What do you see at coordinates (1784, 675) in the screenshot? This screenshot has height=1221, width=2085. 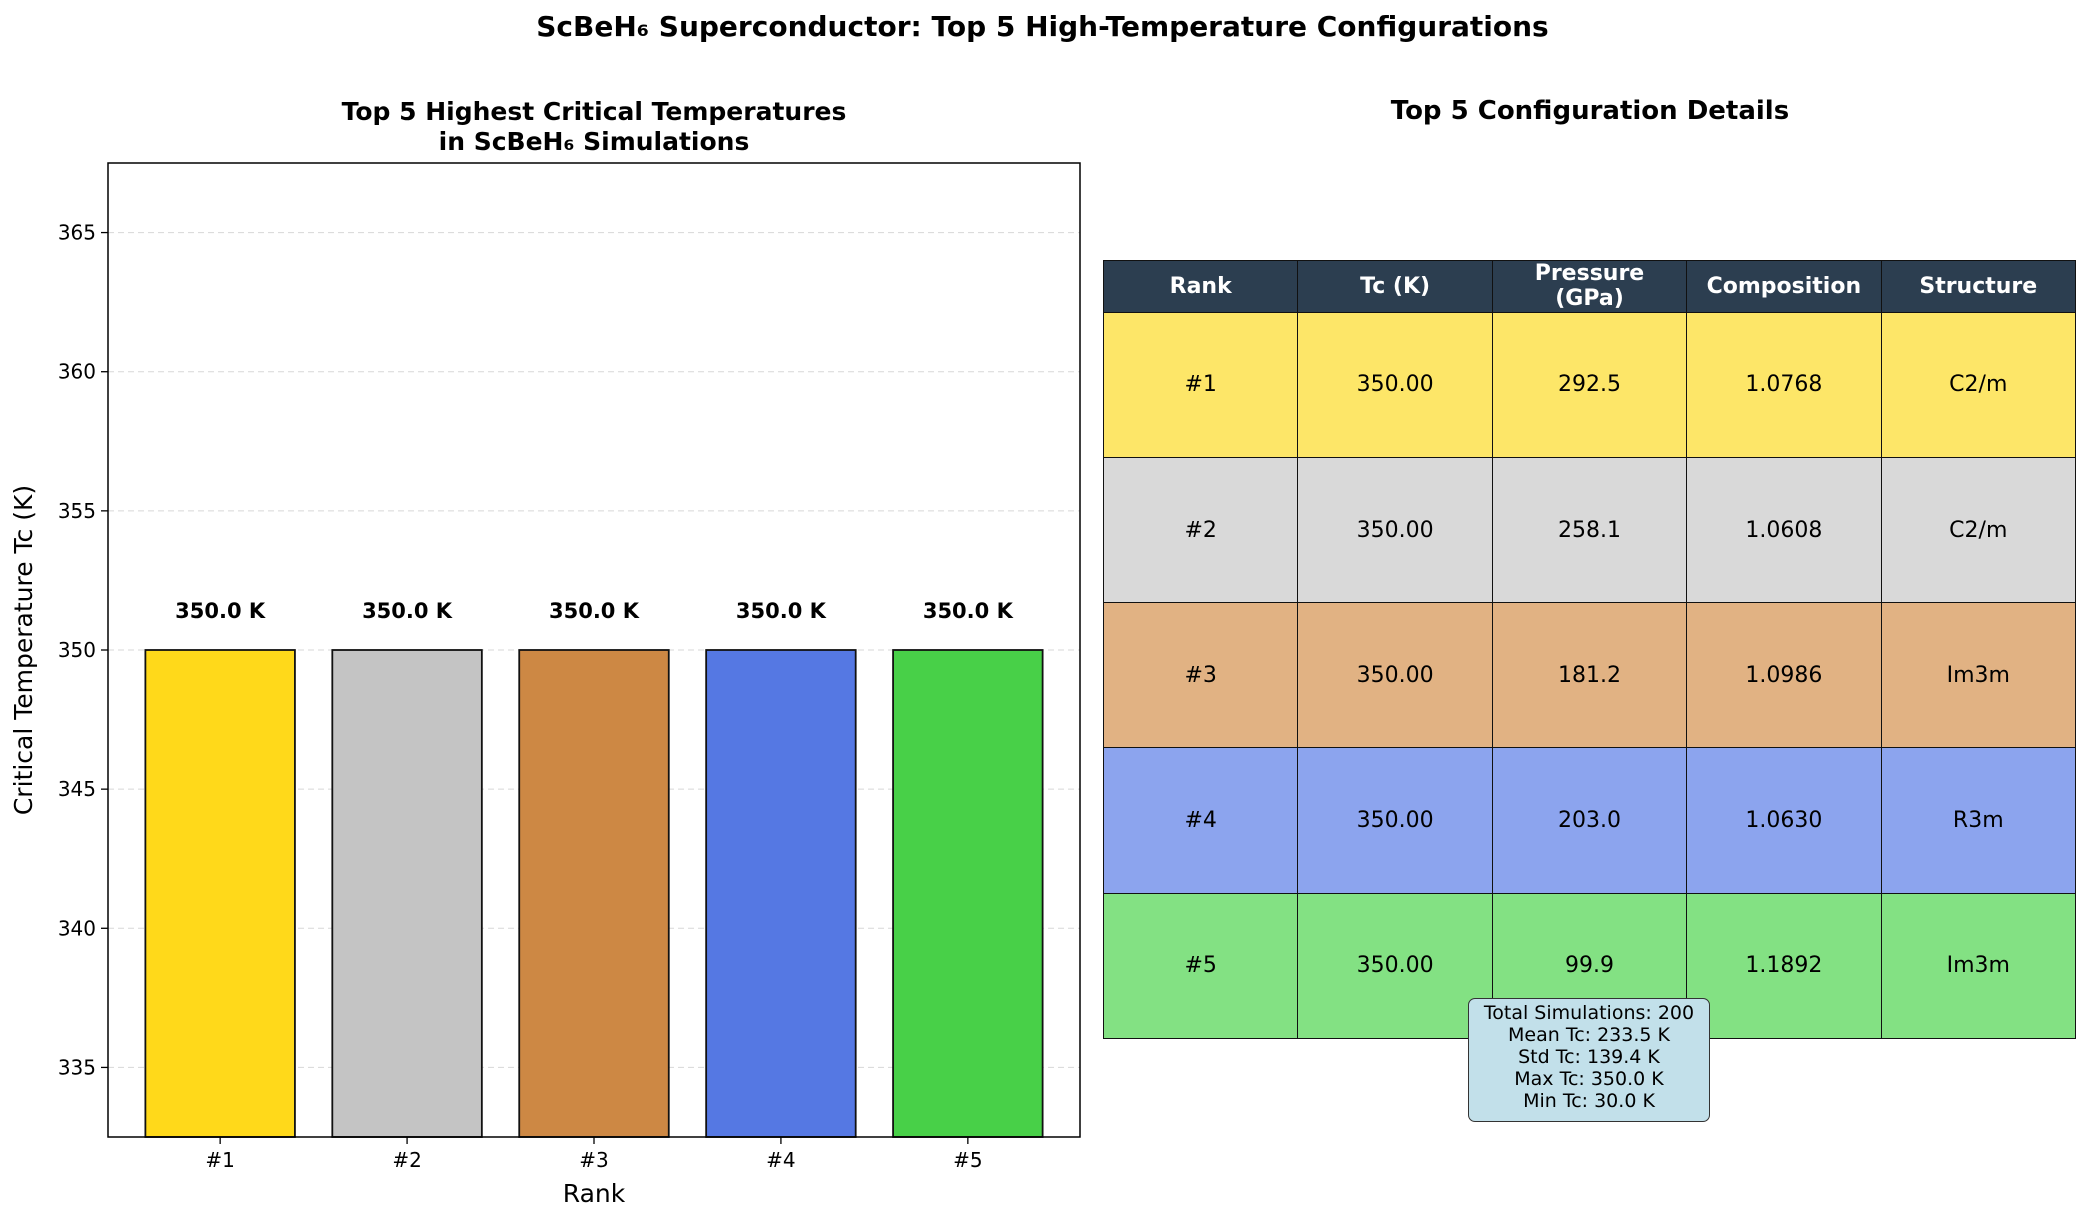 I see `cell-composition: 1.0986` at bounding box center [1784, 675].